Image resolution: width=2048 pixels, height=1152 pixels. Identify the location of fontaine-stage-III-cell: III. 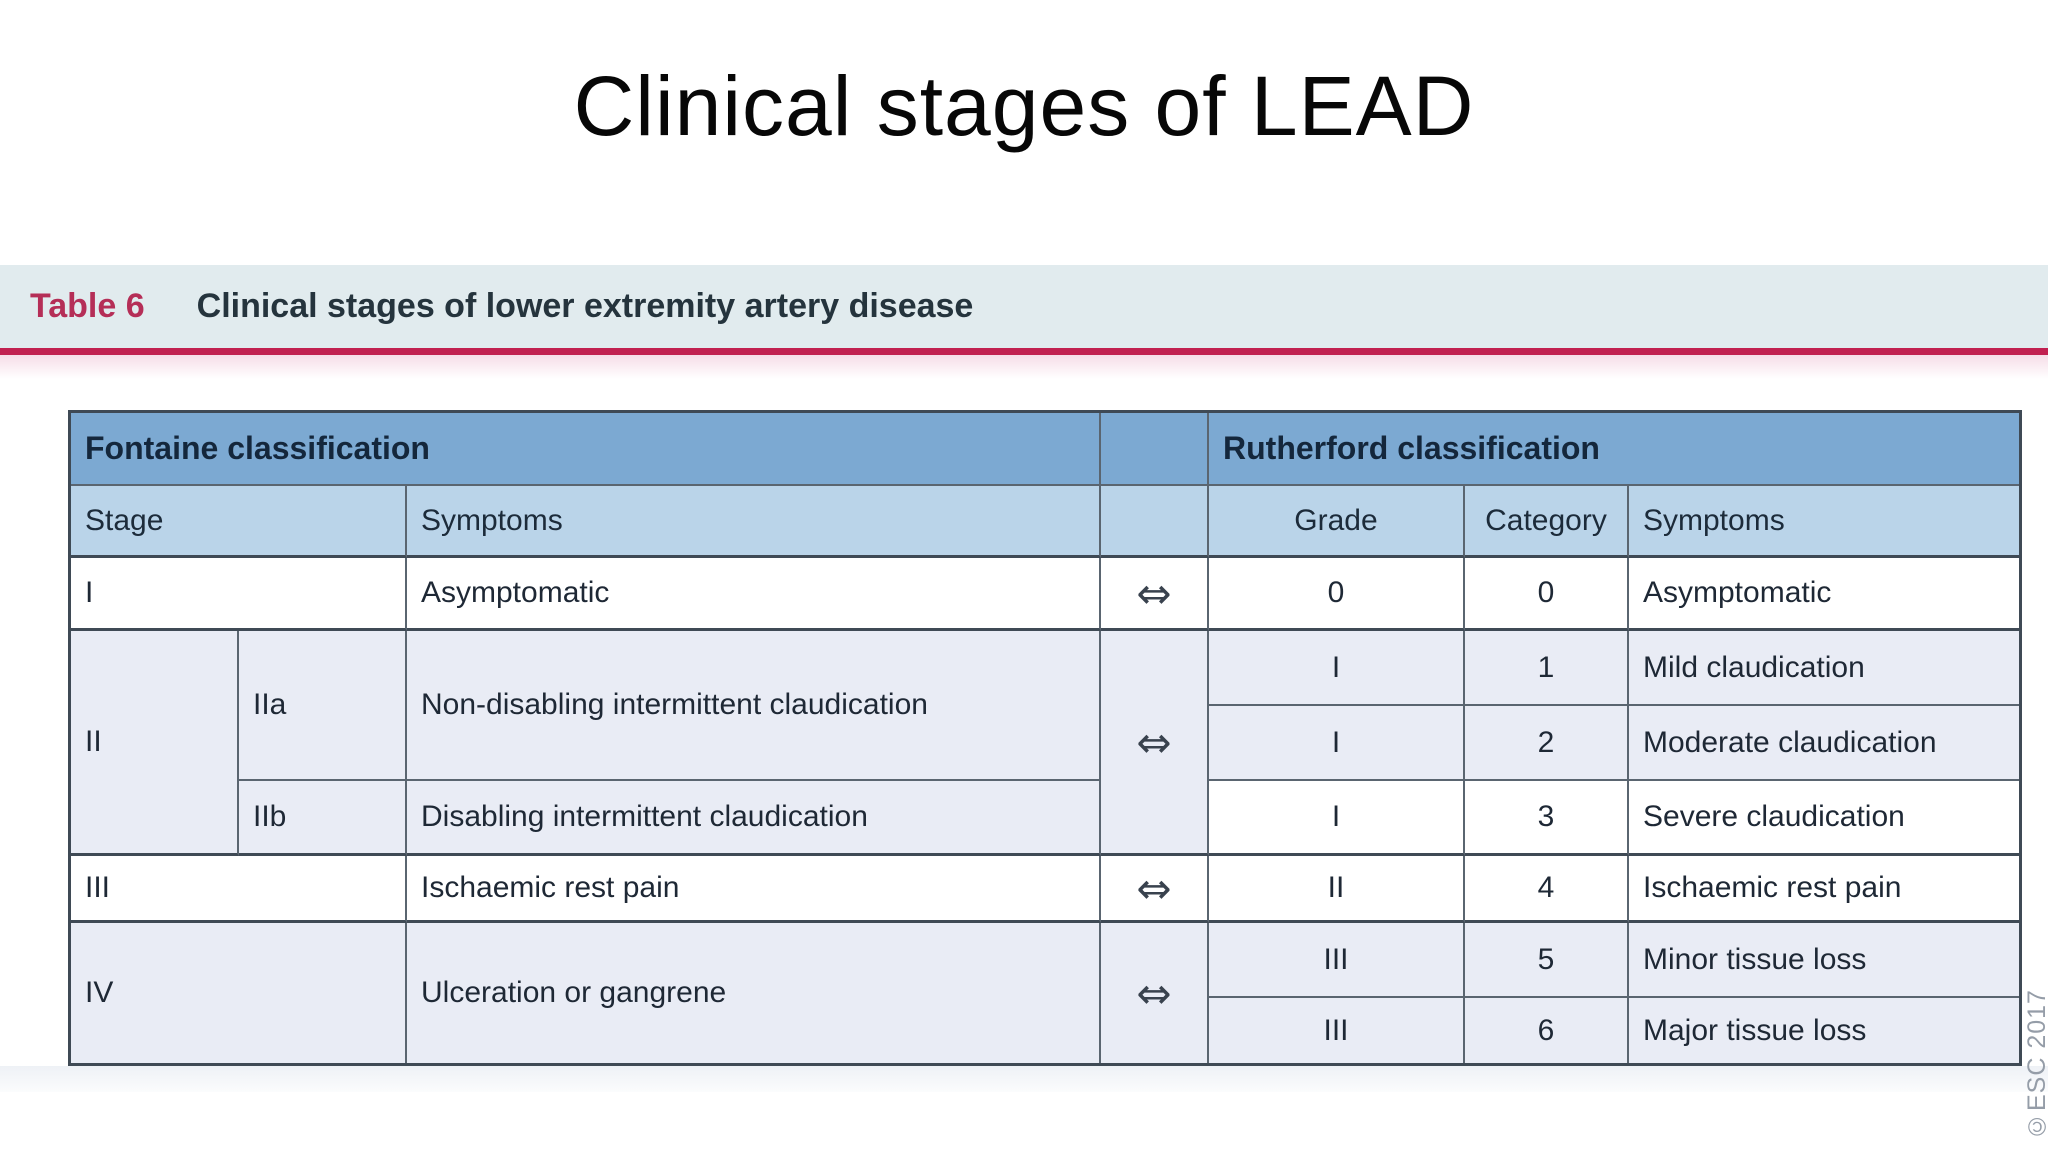
(239, 889).